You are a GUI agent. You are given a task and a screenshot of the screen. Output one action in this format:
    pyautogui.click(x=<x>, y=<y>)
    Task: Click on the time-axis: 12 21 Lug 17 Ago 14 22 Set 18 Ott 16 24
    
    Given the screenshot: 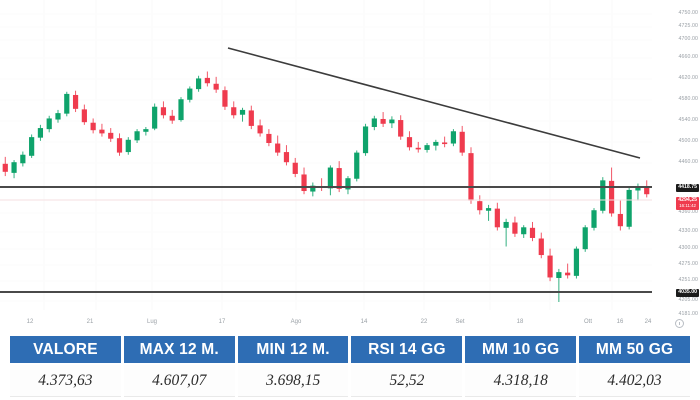 What is the action you would take?
    pyautogui.click(x=350, y=323)
    